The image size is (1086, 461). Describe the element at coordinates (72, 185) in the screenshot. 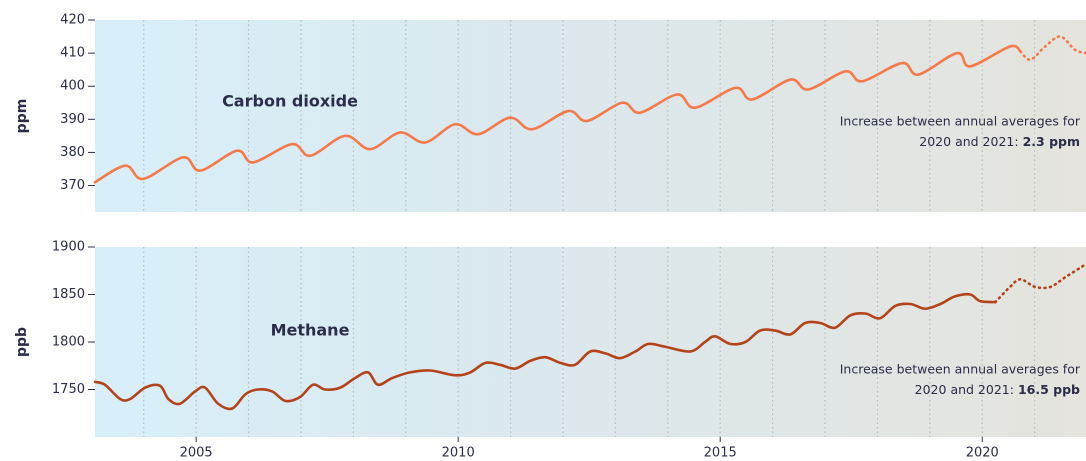

I see `y-tick-label: 370` at that location.